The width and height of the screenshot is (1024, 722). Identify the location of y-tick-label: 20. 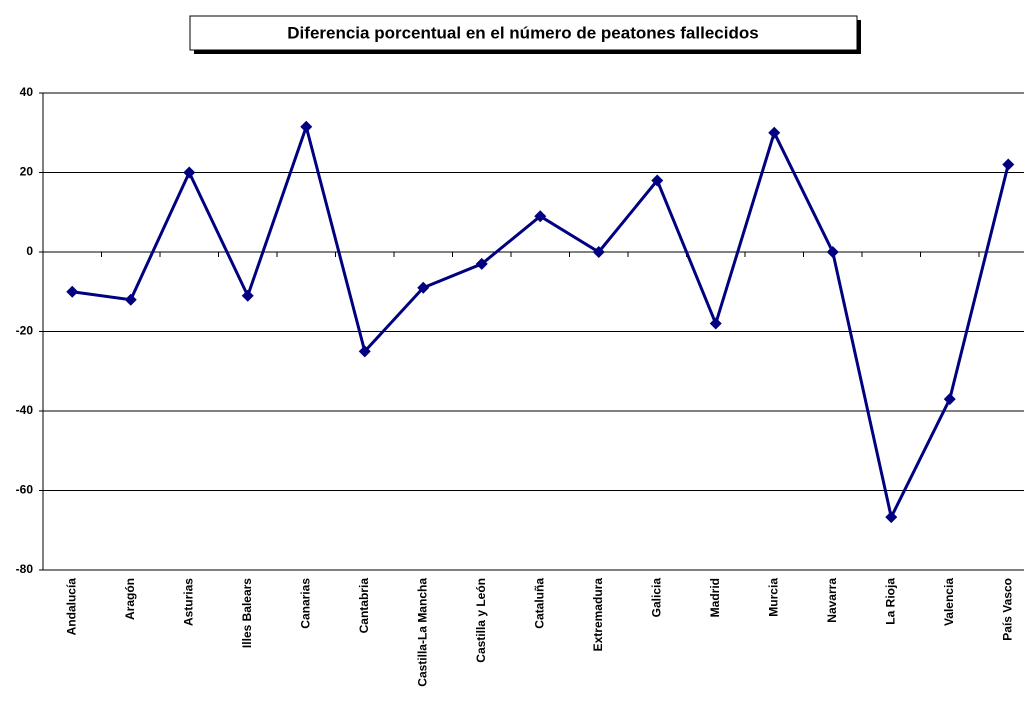
(27, 172).